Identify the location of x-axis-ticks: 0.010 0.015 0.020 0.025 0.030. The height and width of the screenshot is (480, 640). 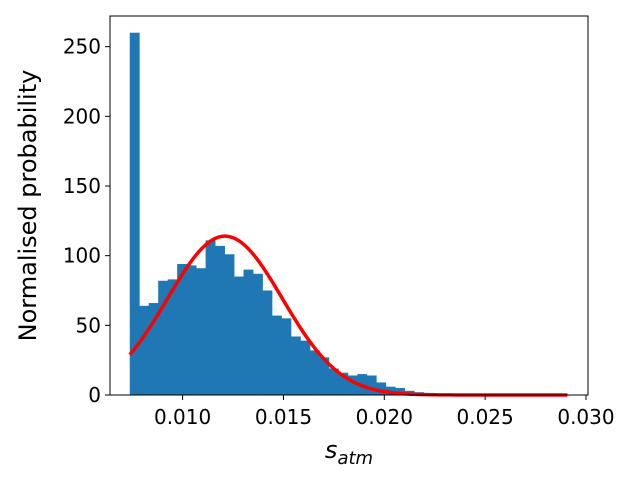
(384, 412).